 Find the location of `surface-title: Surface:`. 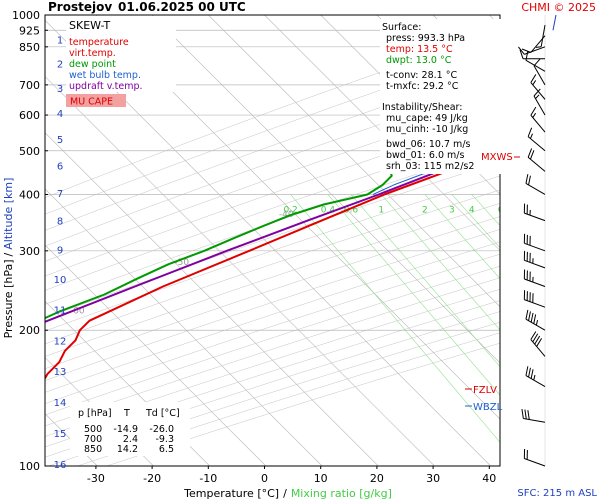

surface-title: Surface: is located at coordinates (401, 27).